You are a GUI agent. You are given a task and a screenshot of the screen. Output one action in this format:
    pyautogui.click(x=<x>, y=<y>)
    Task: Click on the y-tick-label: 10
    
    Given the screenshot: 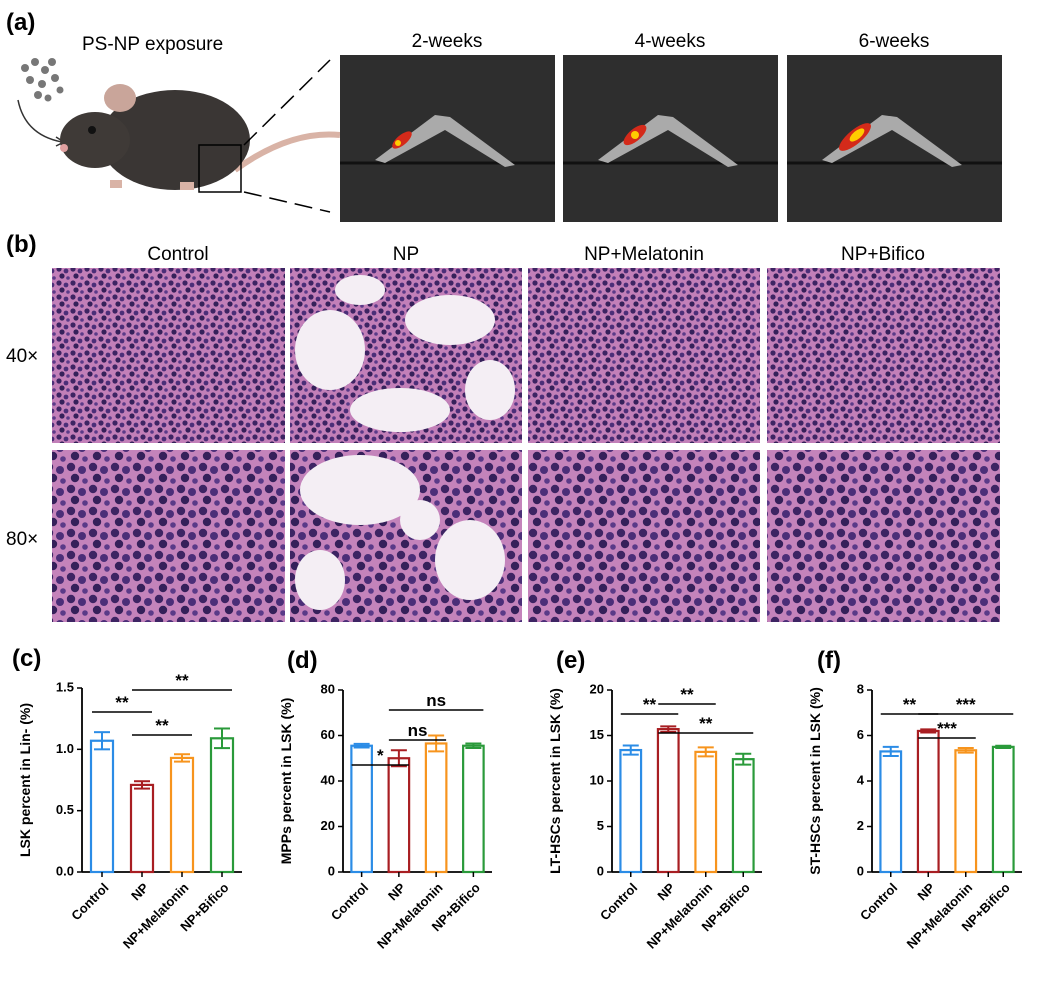 What is the action you would take?
    pyautogui.click(x=597, y=779)
    